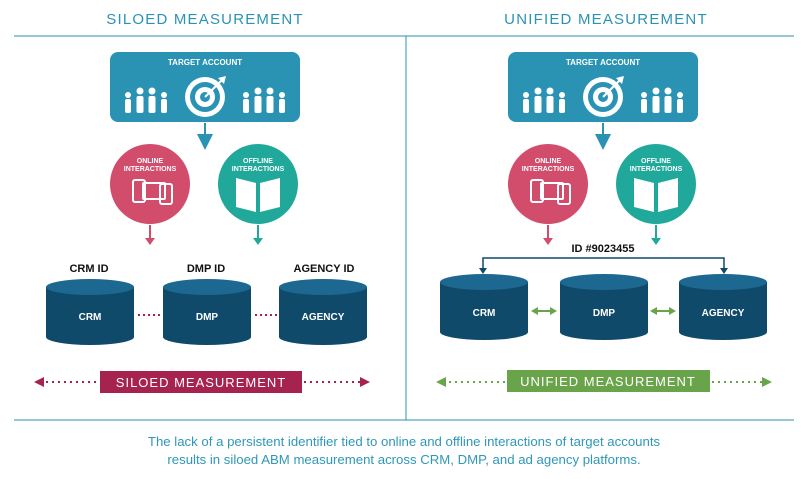 This screenshot has width=808, height=479. What do you see at coordinates (258, 161) in the screenshot?
I see `offline-label-1: OFFLINE` at bounding box center [258, 161].